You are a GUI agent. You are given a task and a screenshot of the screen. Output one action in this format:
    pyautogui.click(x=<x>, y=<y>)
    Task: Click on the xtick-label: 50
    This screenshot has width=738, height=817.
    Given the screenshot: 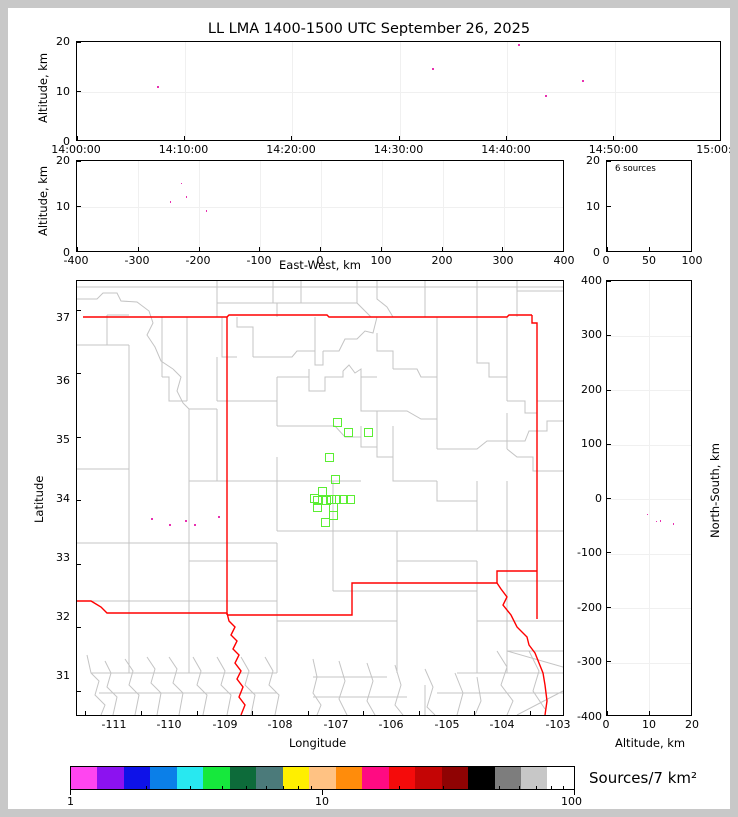 What is the action you would take?
    pyautogui.click(x=649, y=260)
    